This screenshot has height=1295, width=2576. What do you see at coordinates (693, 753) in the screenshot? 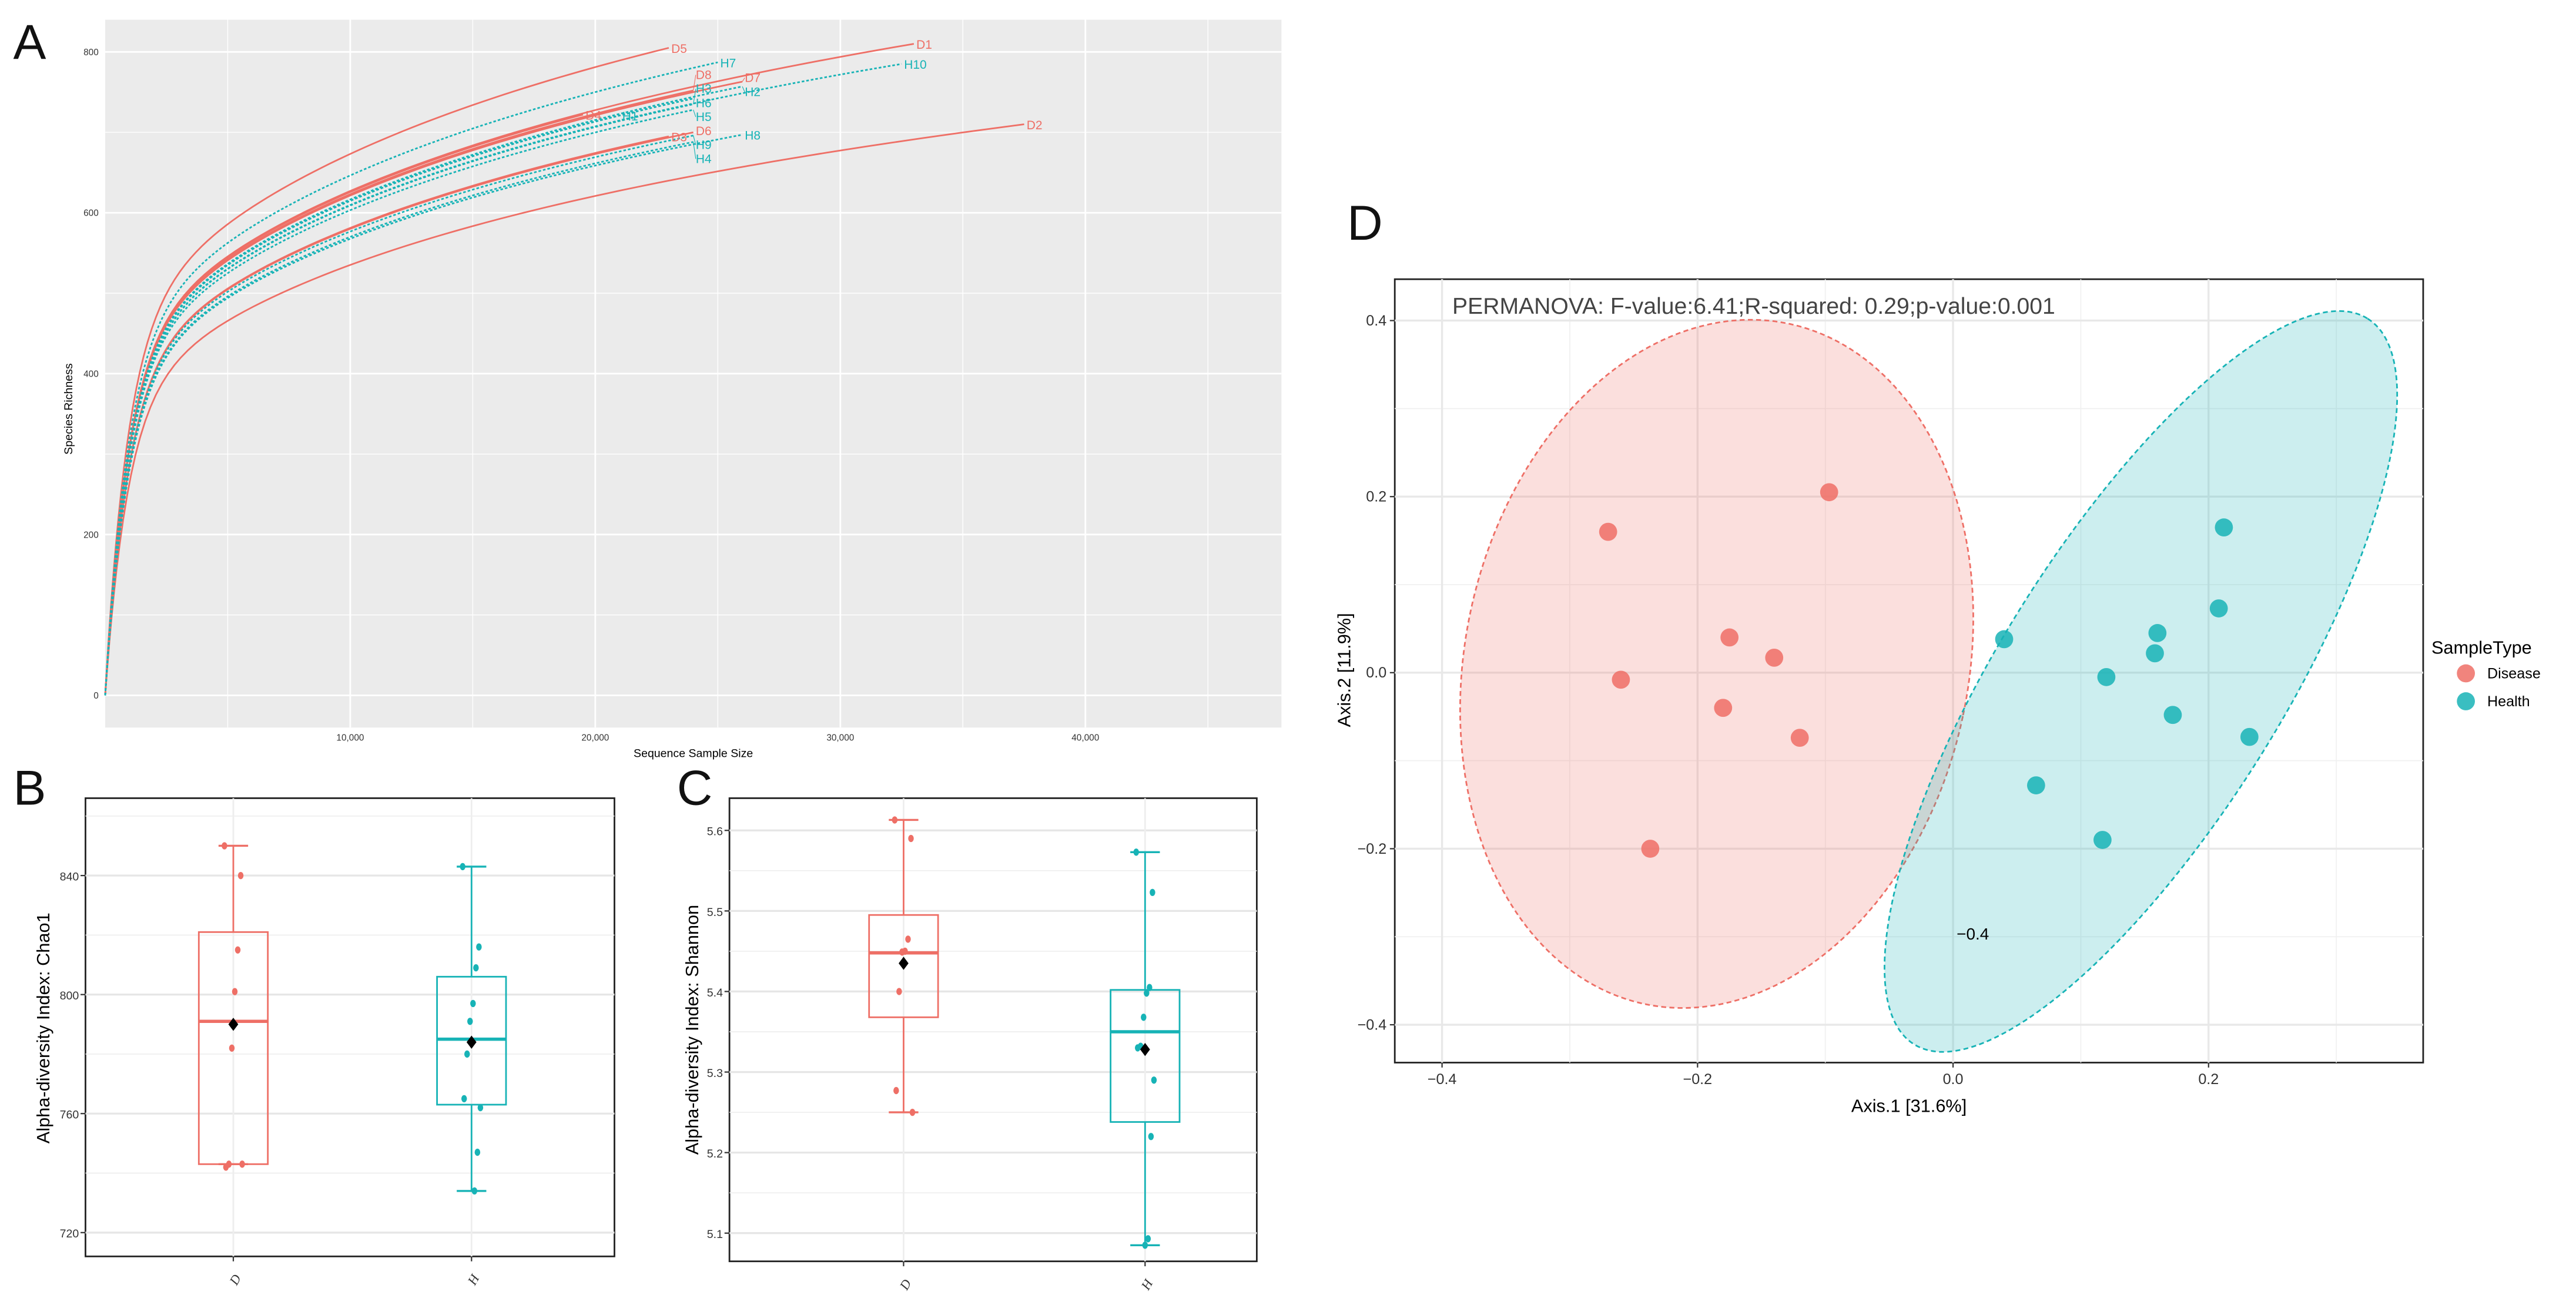
I see `panel-a-x-axis-label: Sequence Sample Size` at bounding box center [693, 753].